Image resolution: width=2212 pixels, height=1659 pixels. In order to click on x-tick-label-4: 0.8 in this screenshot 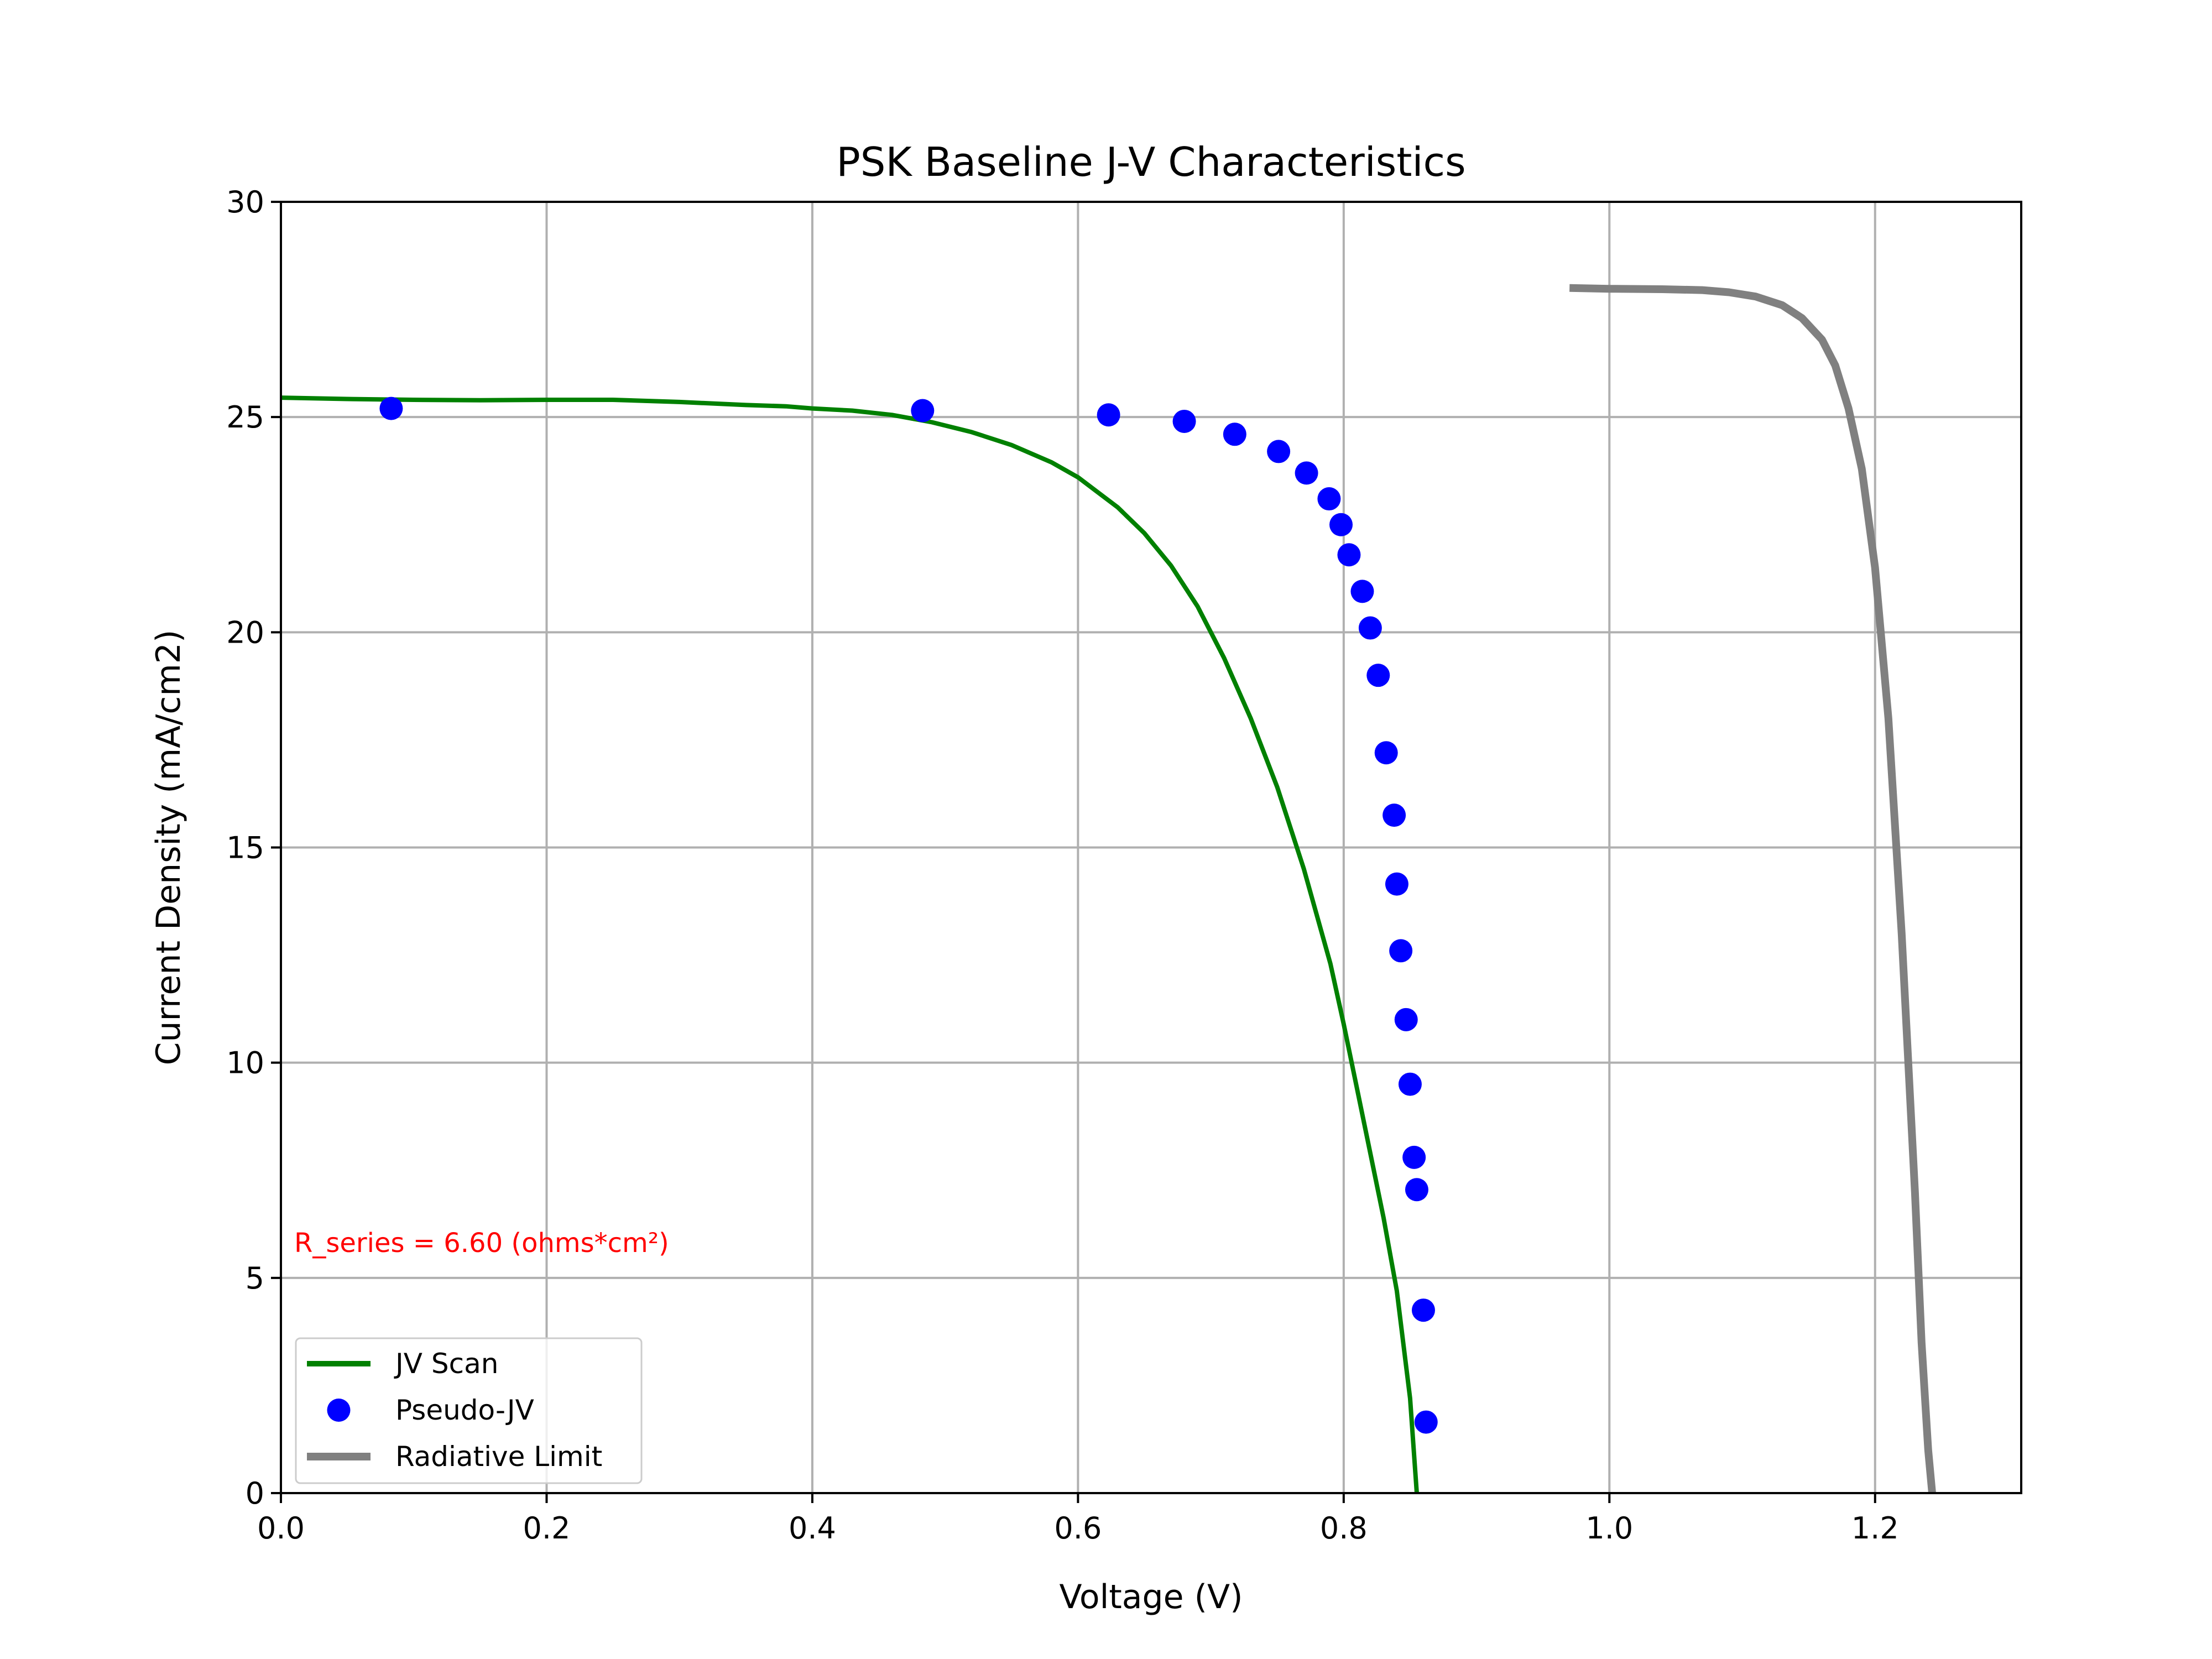, I will do `click(1344, 1529)`.